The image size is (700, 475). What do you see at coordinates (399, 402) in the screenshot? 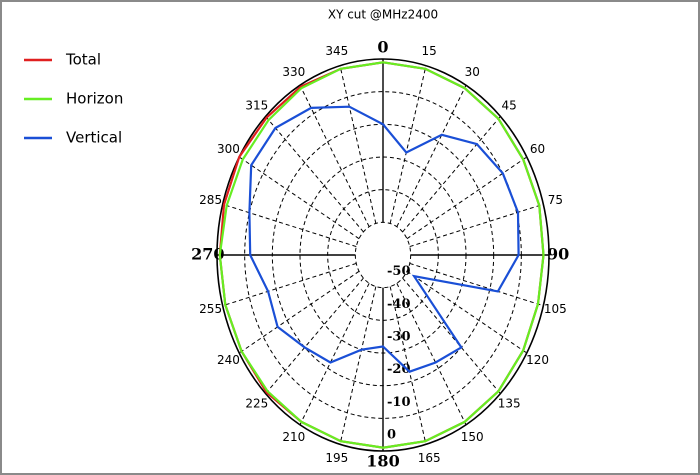
I see `r-tick-label: -10` at bounding box center [399, 402].